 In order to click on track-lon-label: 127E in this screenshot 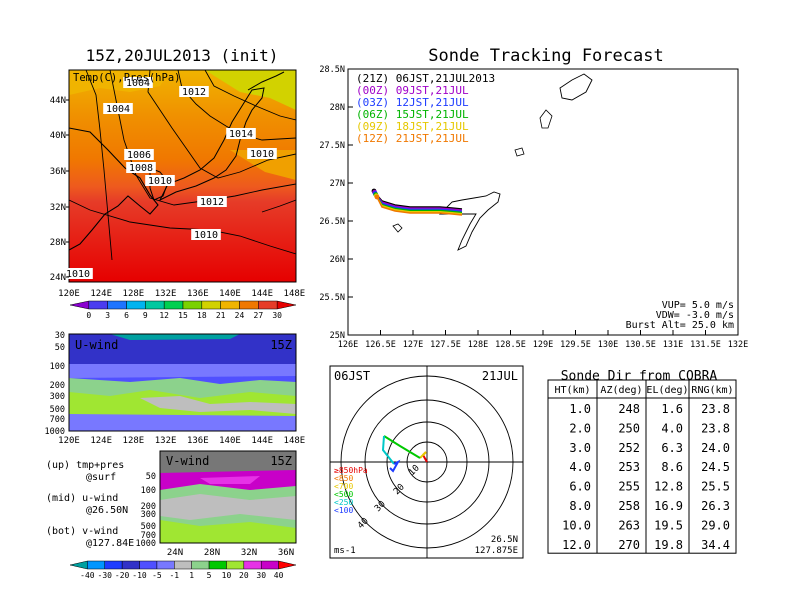, I will do `click(413, 345)`.